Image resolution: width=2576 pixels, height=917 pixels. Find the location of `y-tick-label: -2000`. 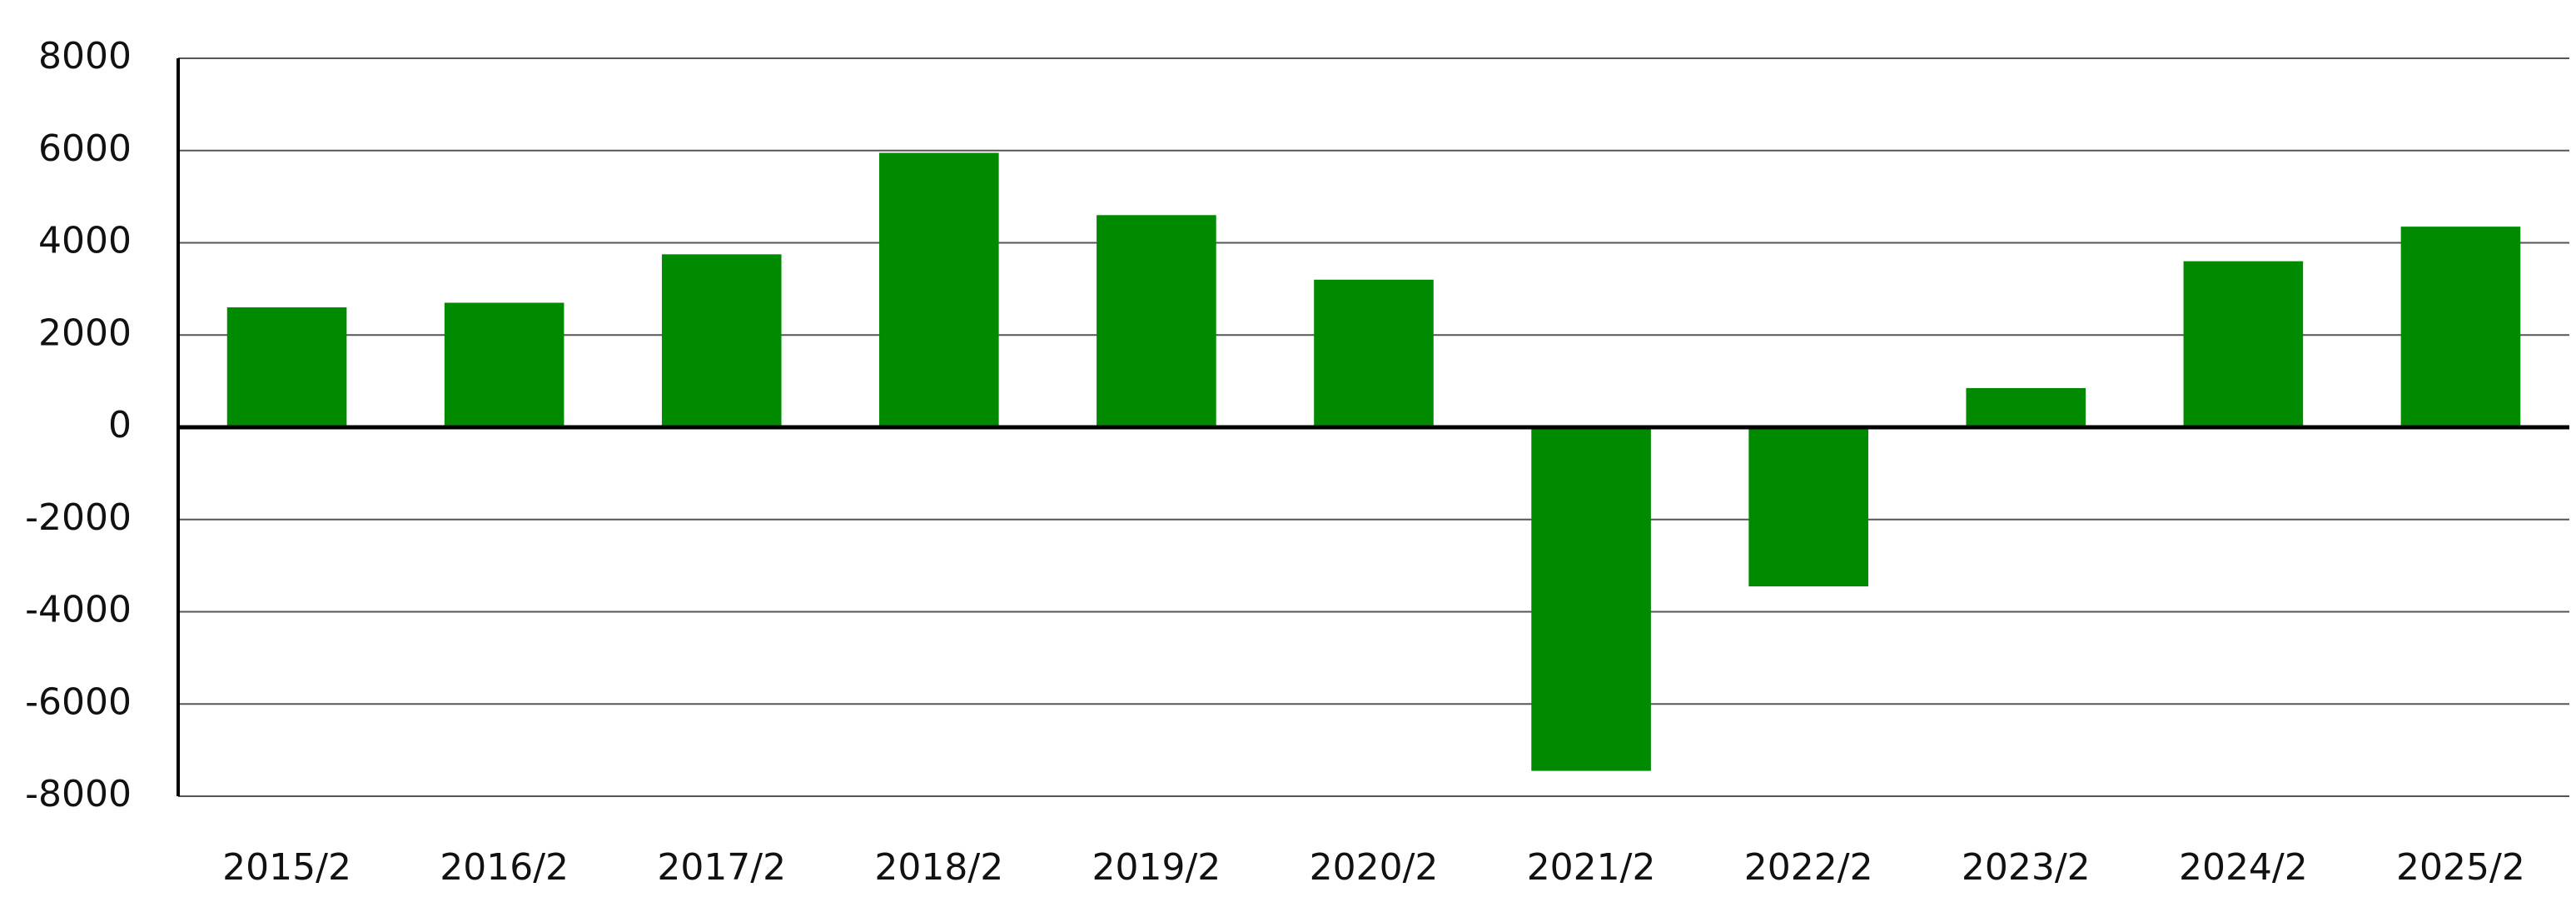

y-tick-label: -2000 is located at coordinates (78, 517).